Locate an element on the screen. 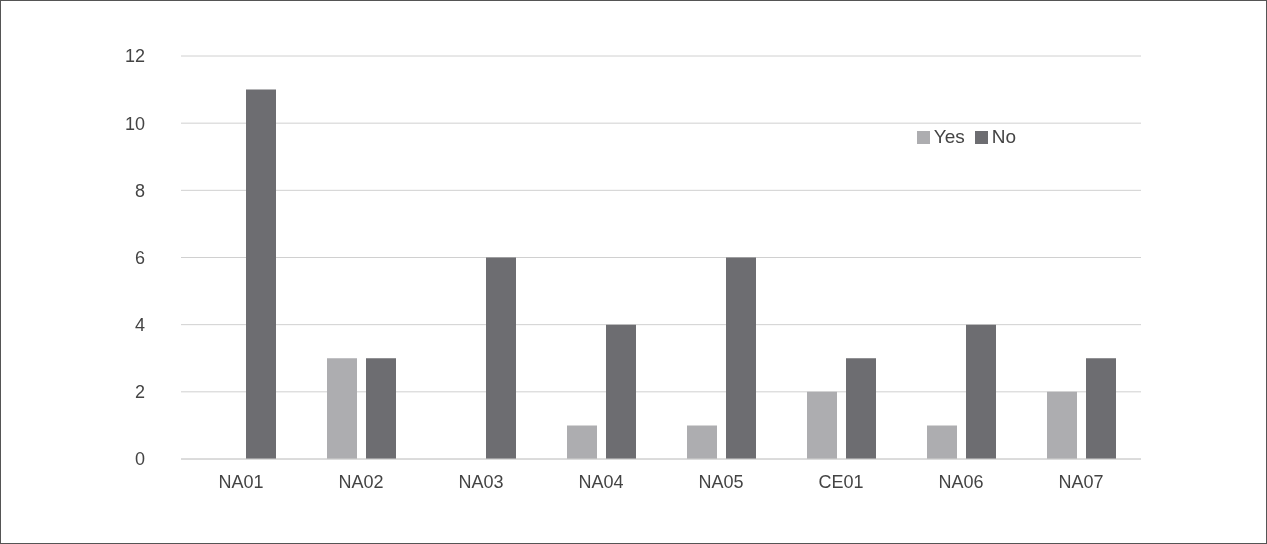  y-tick-label: 10 is located at coordinates (134, 123).